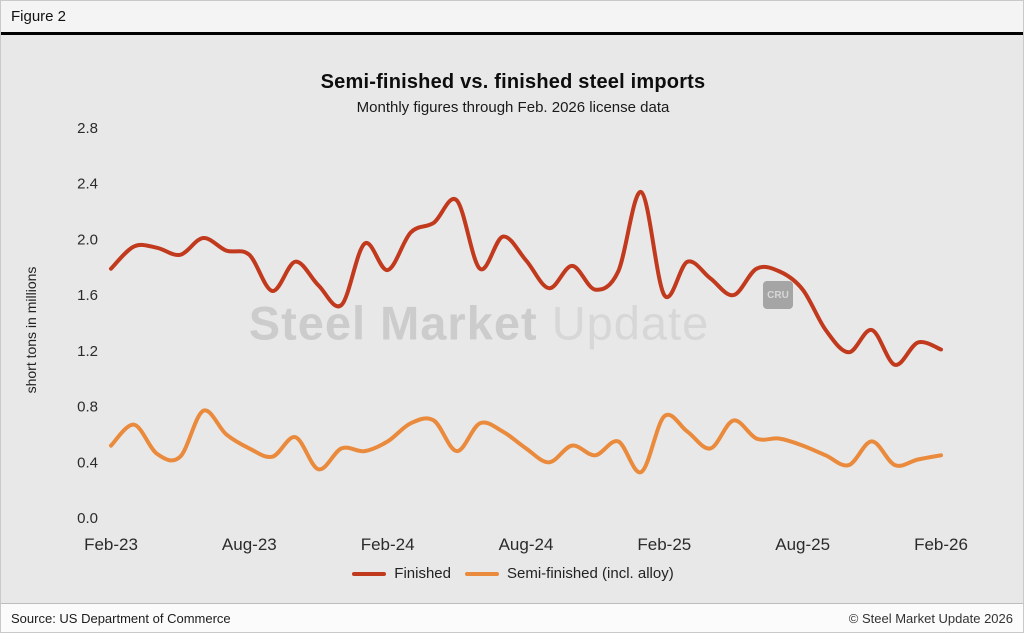 This screenshot has height=633, width=1024. I want to click on y-tick-label: 1.2, so click(87, 351).